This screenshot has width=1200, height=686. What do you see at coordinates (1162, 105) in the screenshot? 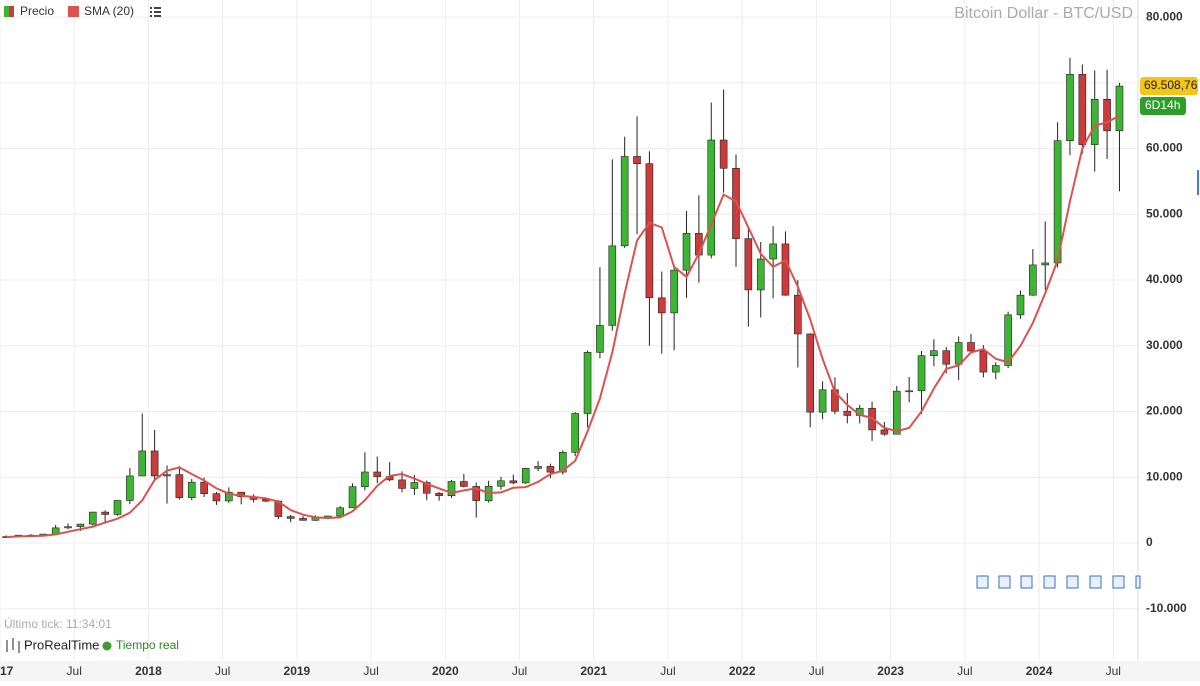
I see `countdown-label: 6D14h` at bounding box center [1162, 105].